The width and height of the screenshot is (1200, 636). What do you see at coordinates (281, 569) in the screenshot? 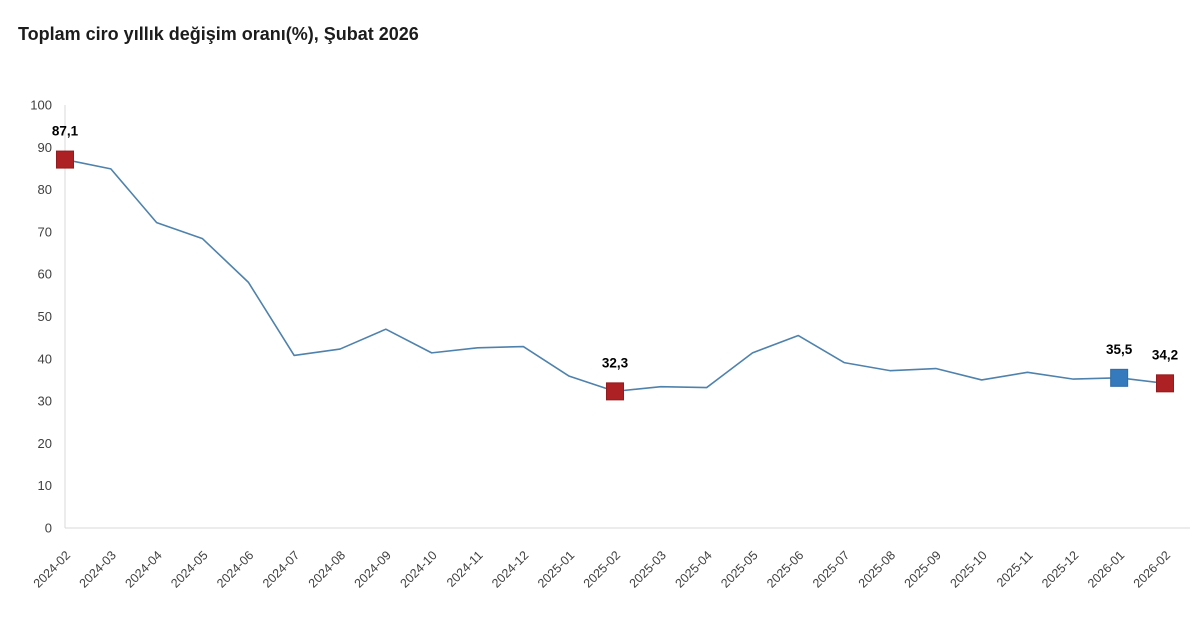
I see `x-axis-tick-label: 2024-07` at bounding box center [281, 569].